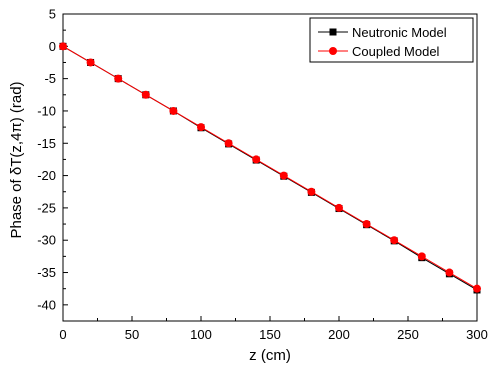 This screenshot has width=488, height=376. What do you see at coordinates (396, 51) in the screenshot?
I see `legend-label-coupled-model: Coupled Model` at bounding box center [396, 51].